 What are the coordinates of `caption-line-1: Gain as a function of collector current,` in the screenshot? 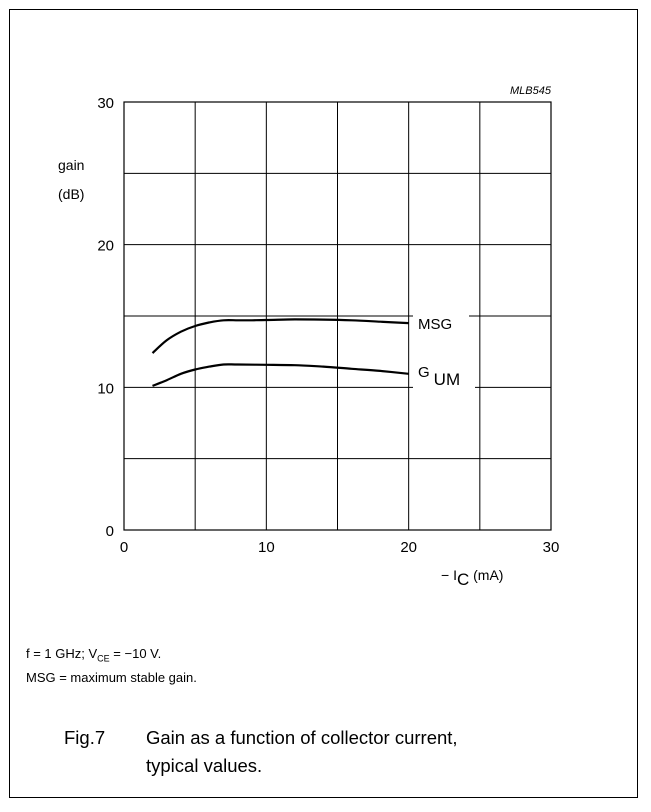 It's located at (302, 737).